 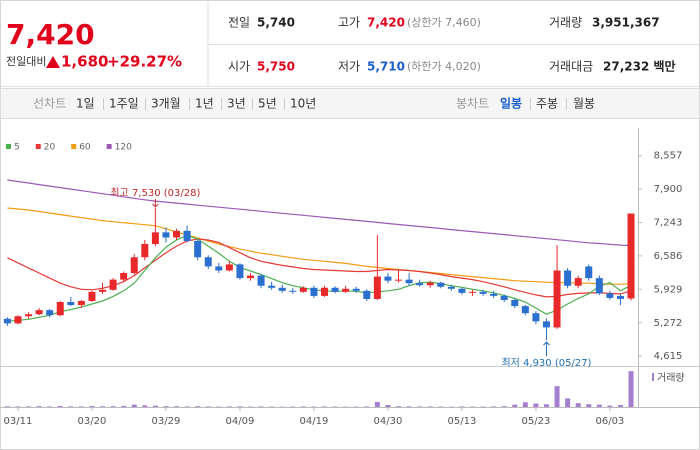 What do you see at coordinates (155, 193) in the screenshot?
I see `annotation: 최고 7,530 (03/28)` at bounding box center [155, 193].